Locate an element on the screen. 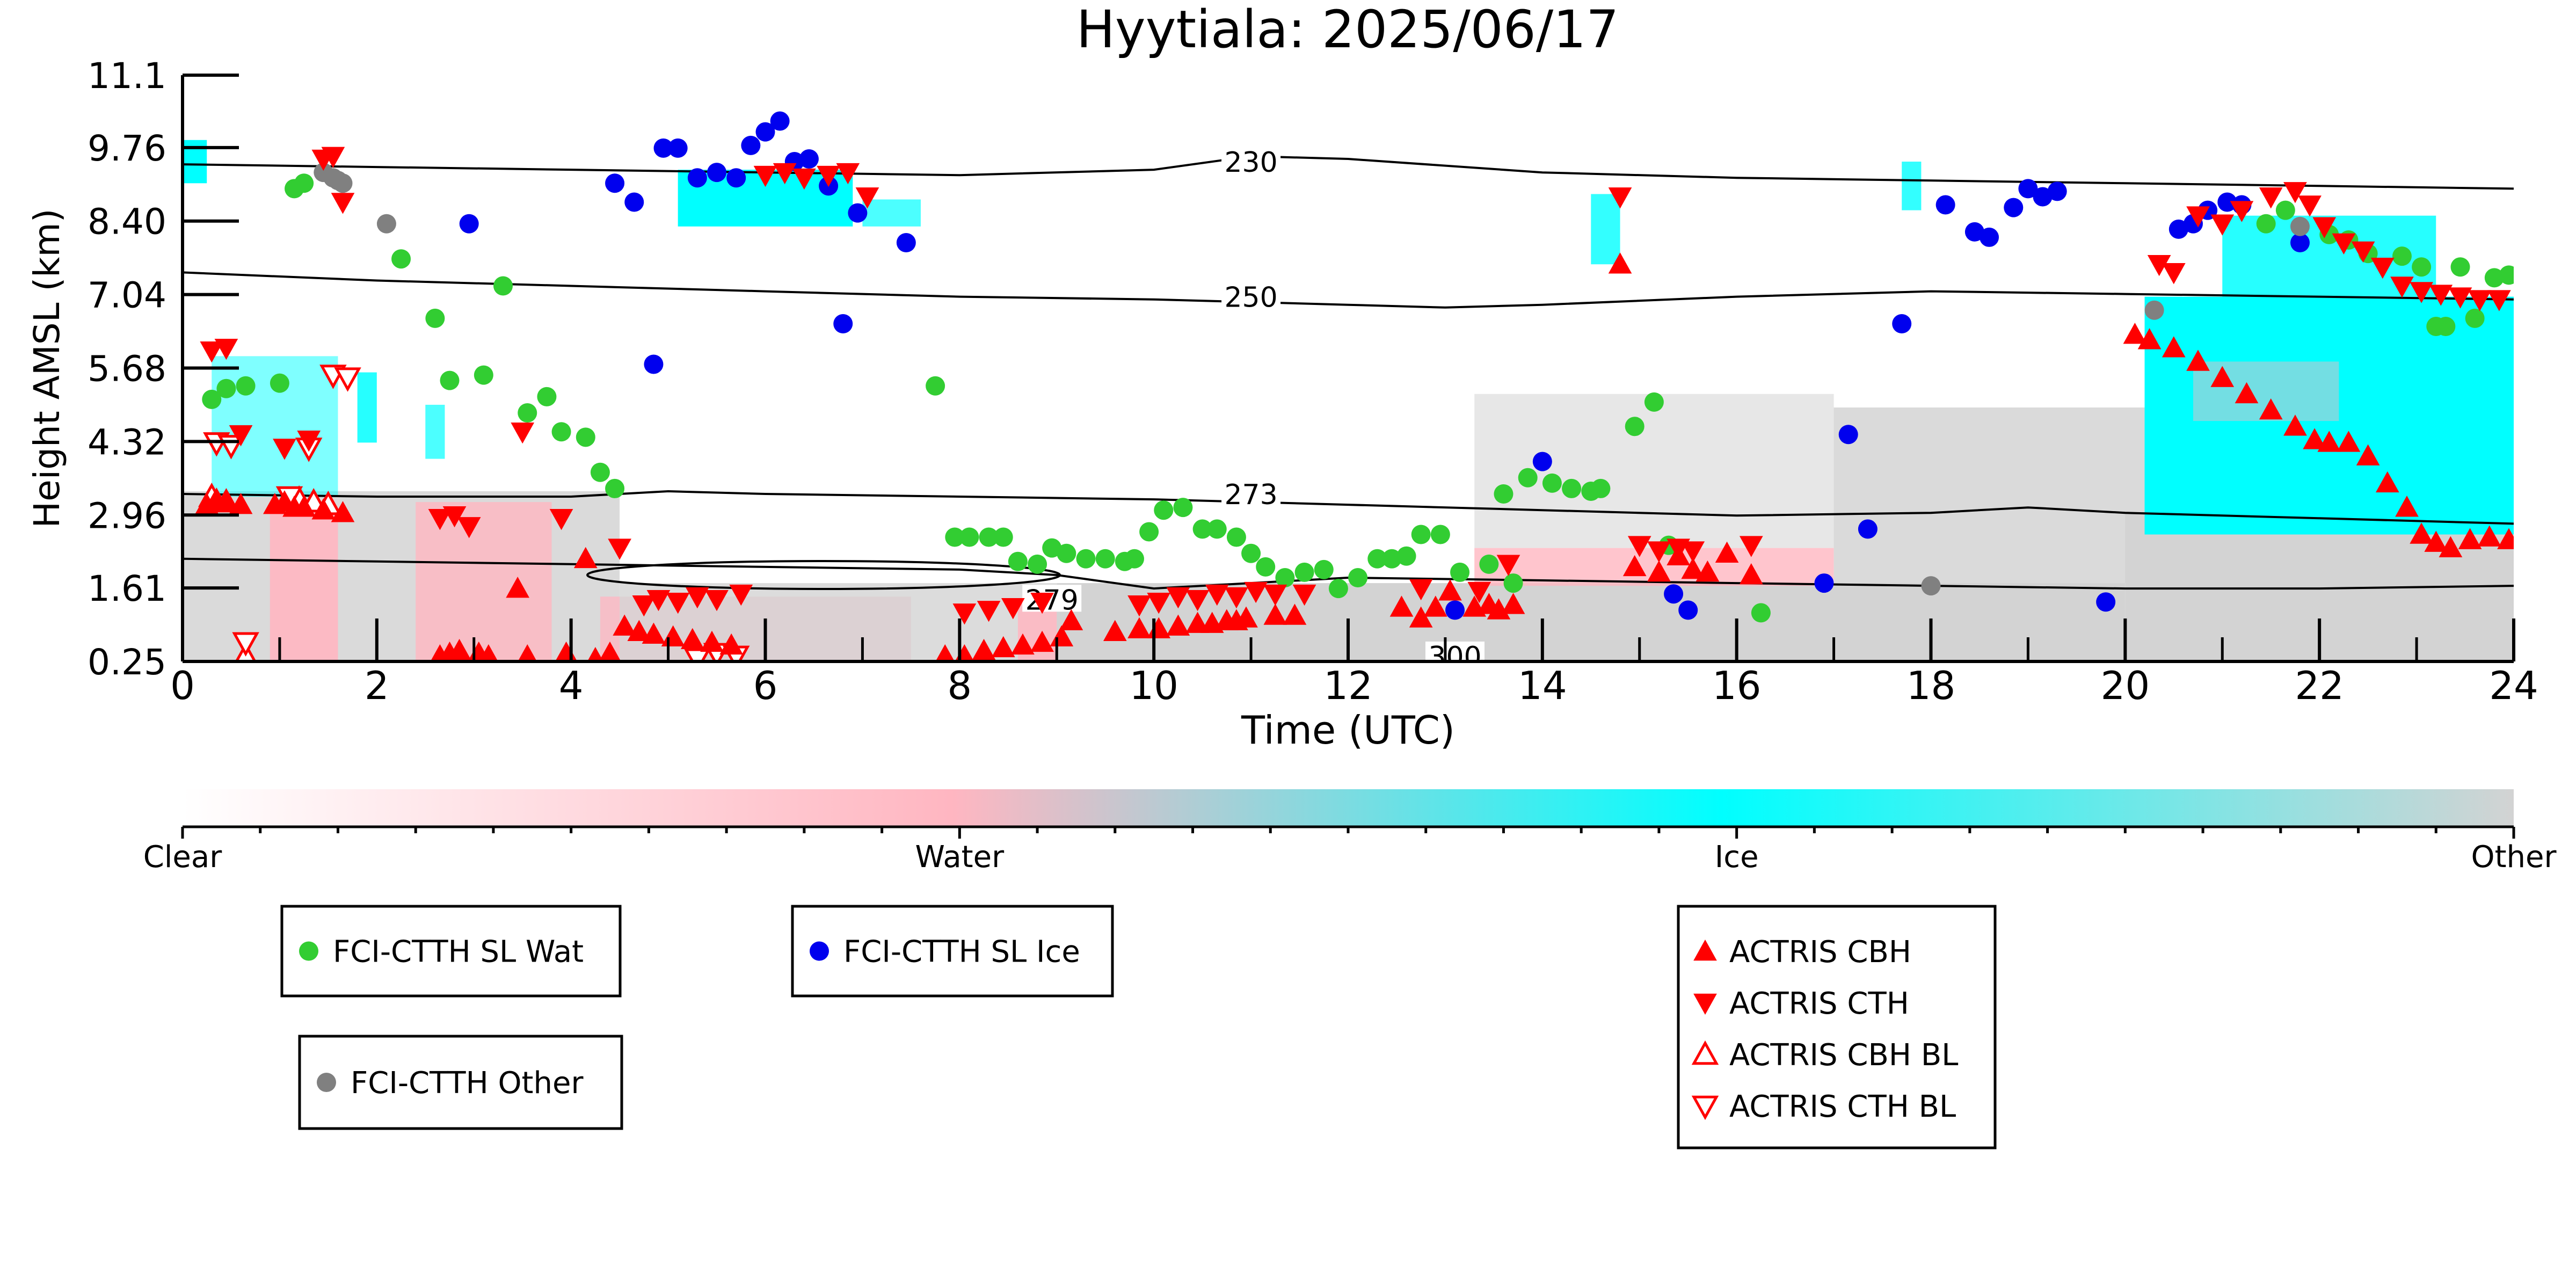 This screenshot has height=1288, width=2576. y-tick-label: 4.32 is located at coordinates (127, 442).